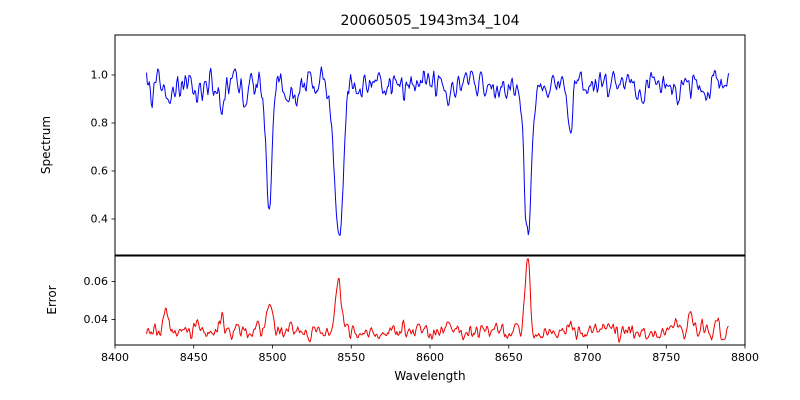 Image resolution: width=800 pixels, height=400 pixels. Describe the element at coordinates (96, 281) in the screenshot. I see `y-tick-label: 0.06` at that location.